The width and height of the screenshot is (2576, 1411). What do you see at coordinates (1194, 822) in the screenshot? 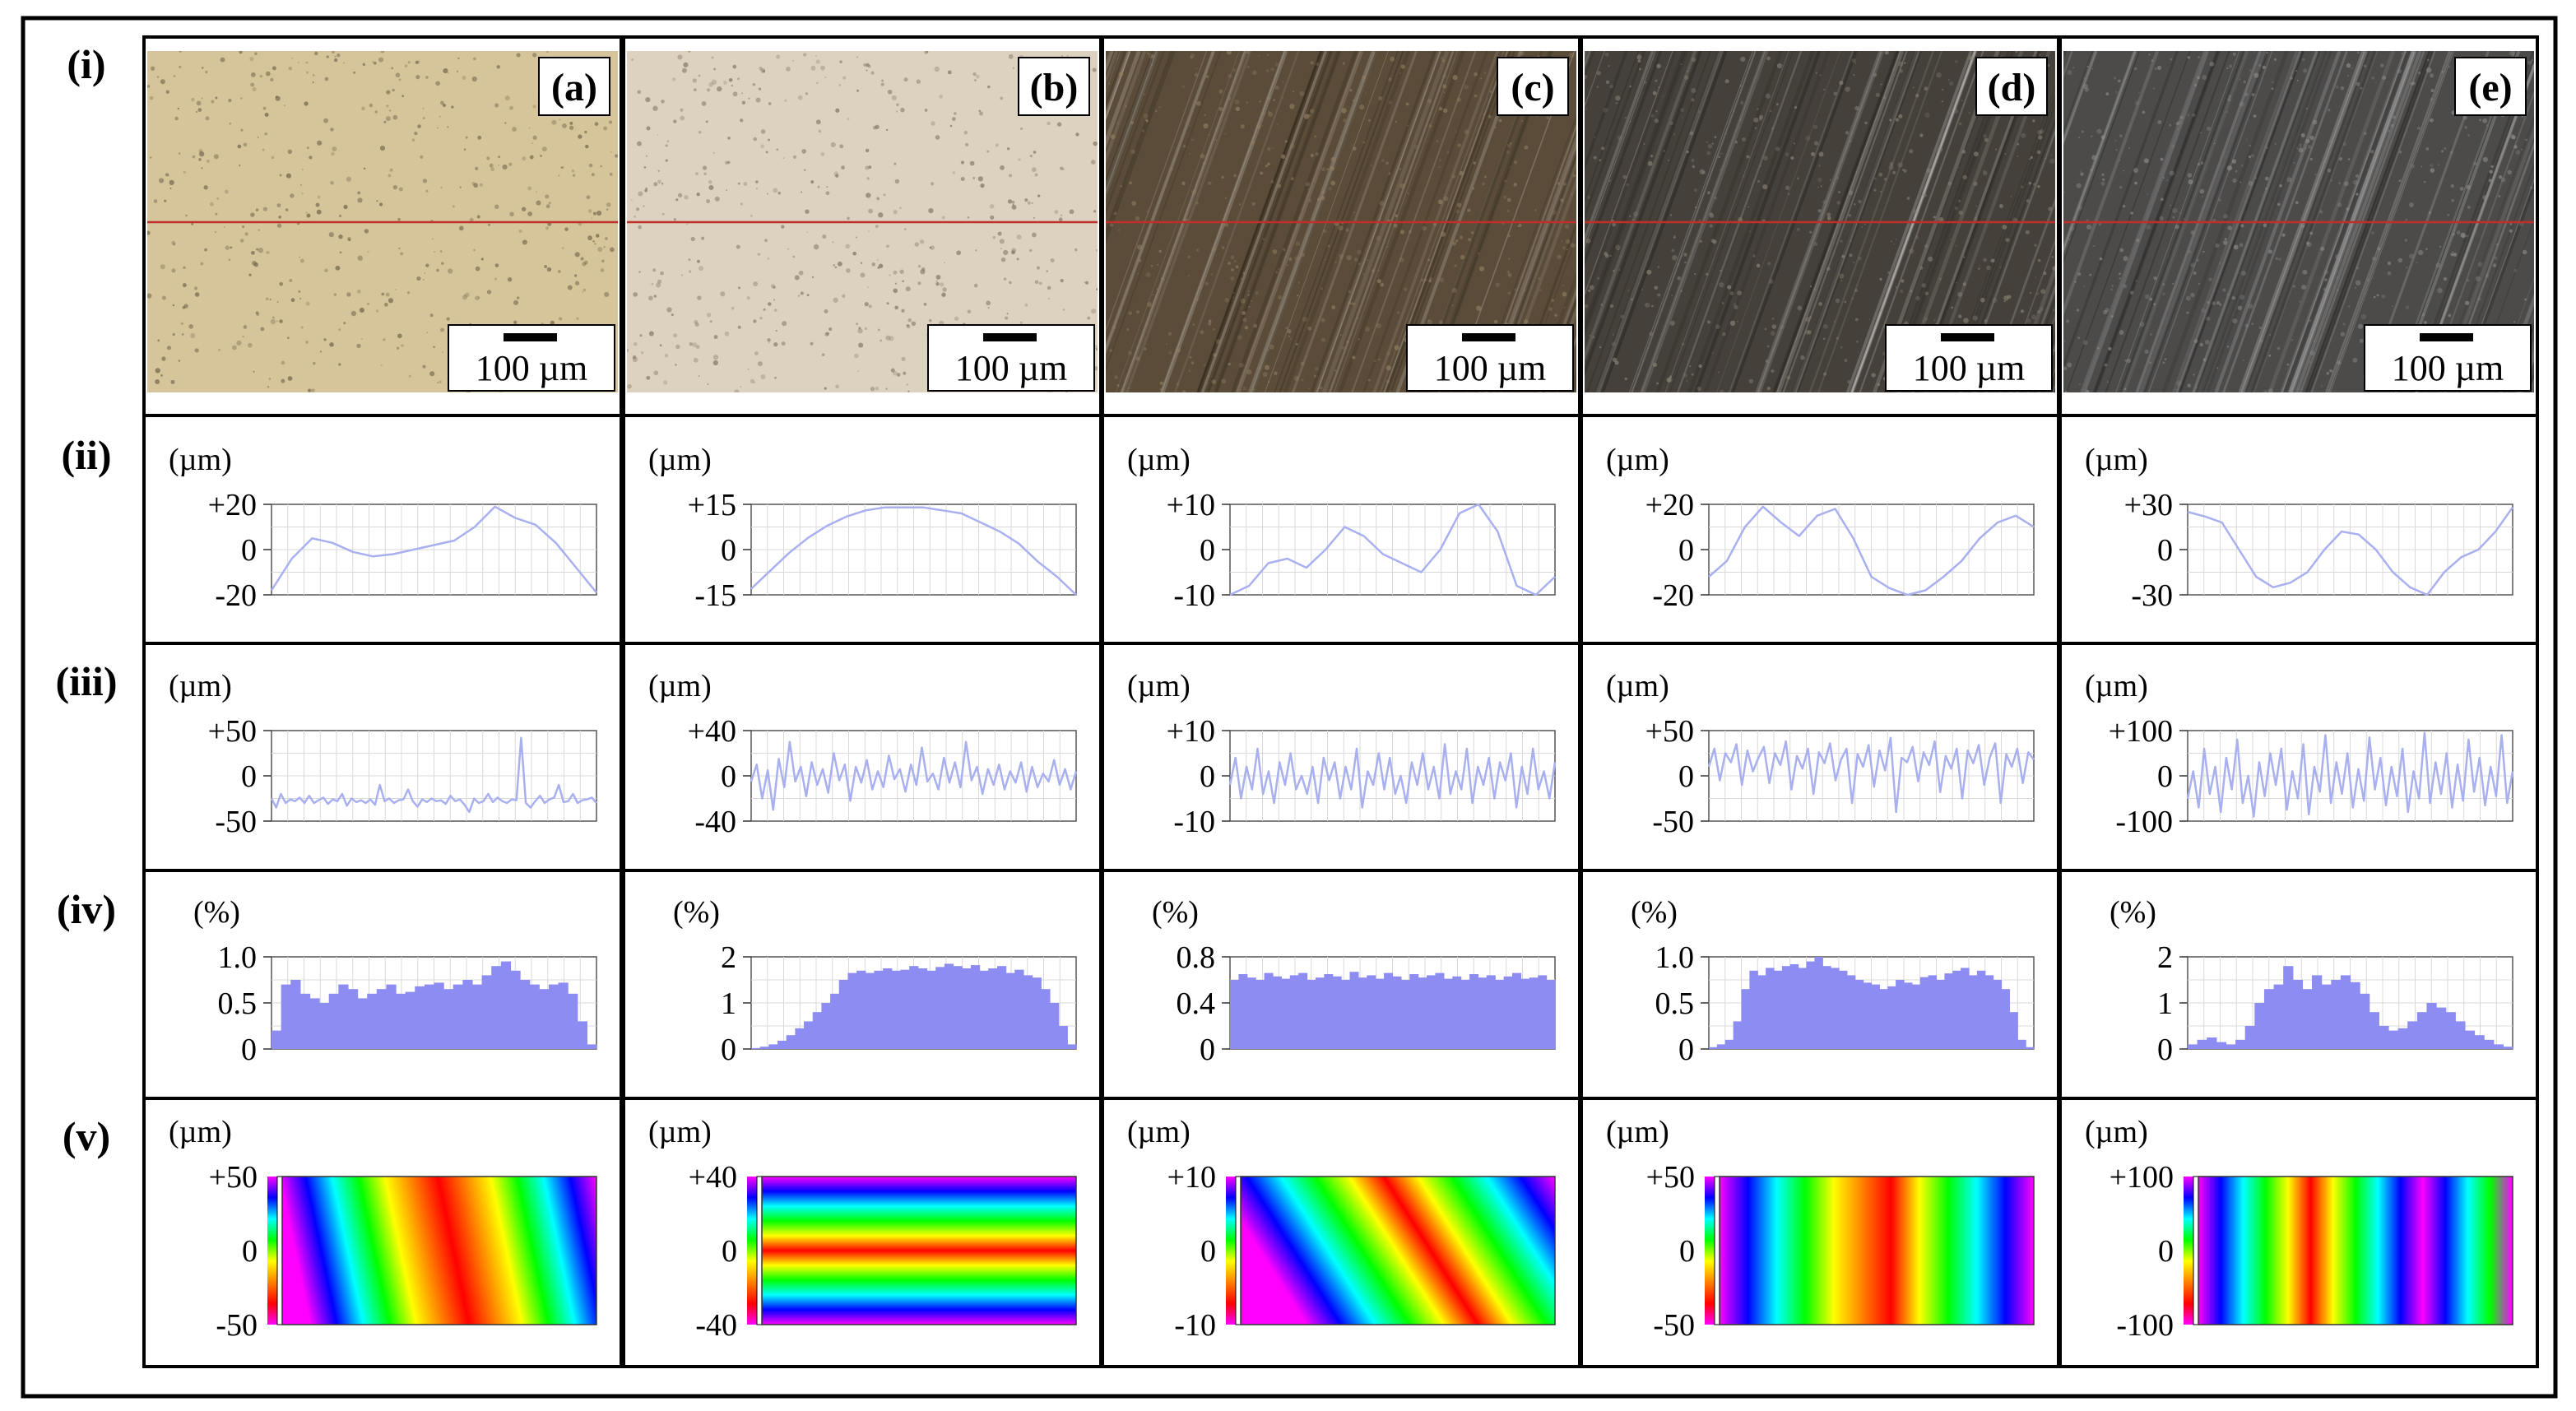
I see `tick-label: -10` at bounding box center [1194, 822].